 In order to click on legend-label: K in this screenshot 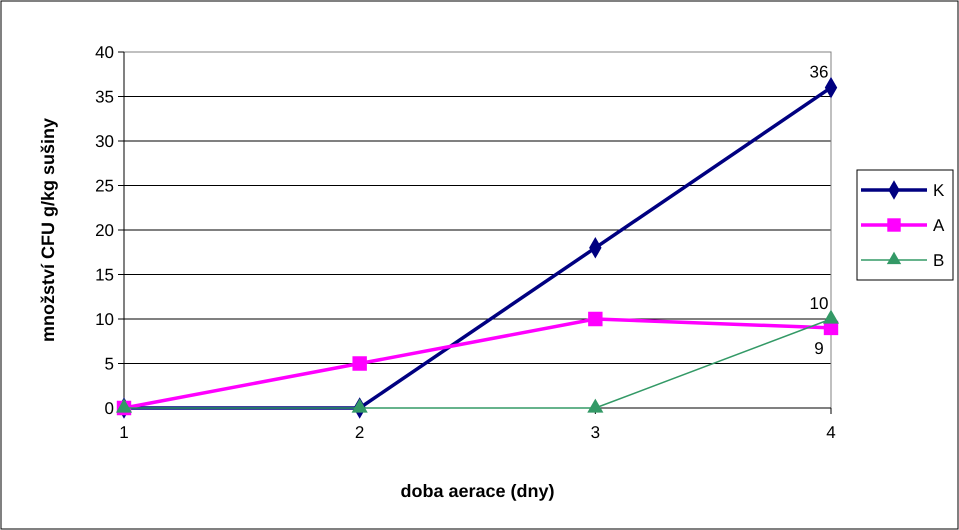, I will do `click(939, 190)`.